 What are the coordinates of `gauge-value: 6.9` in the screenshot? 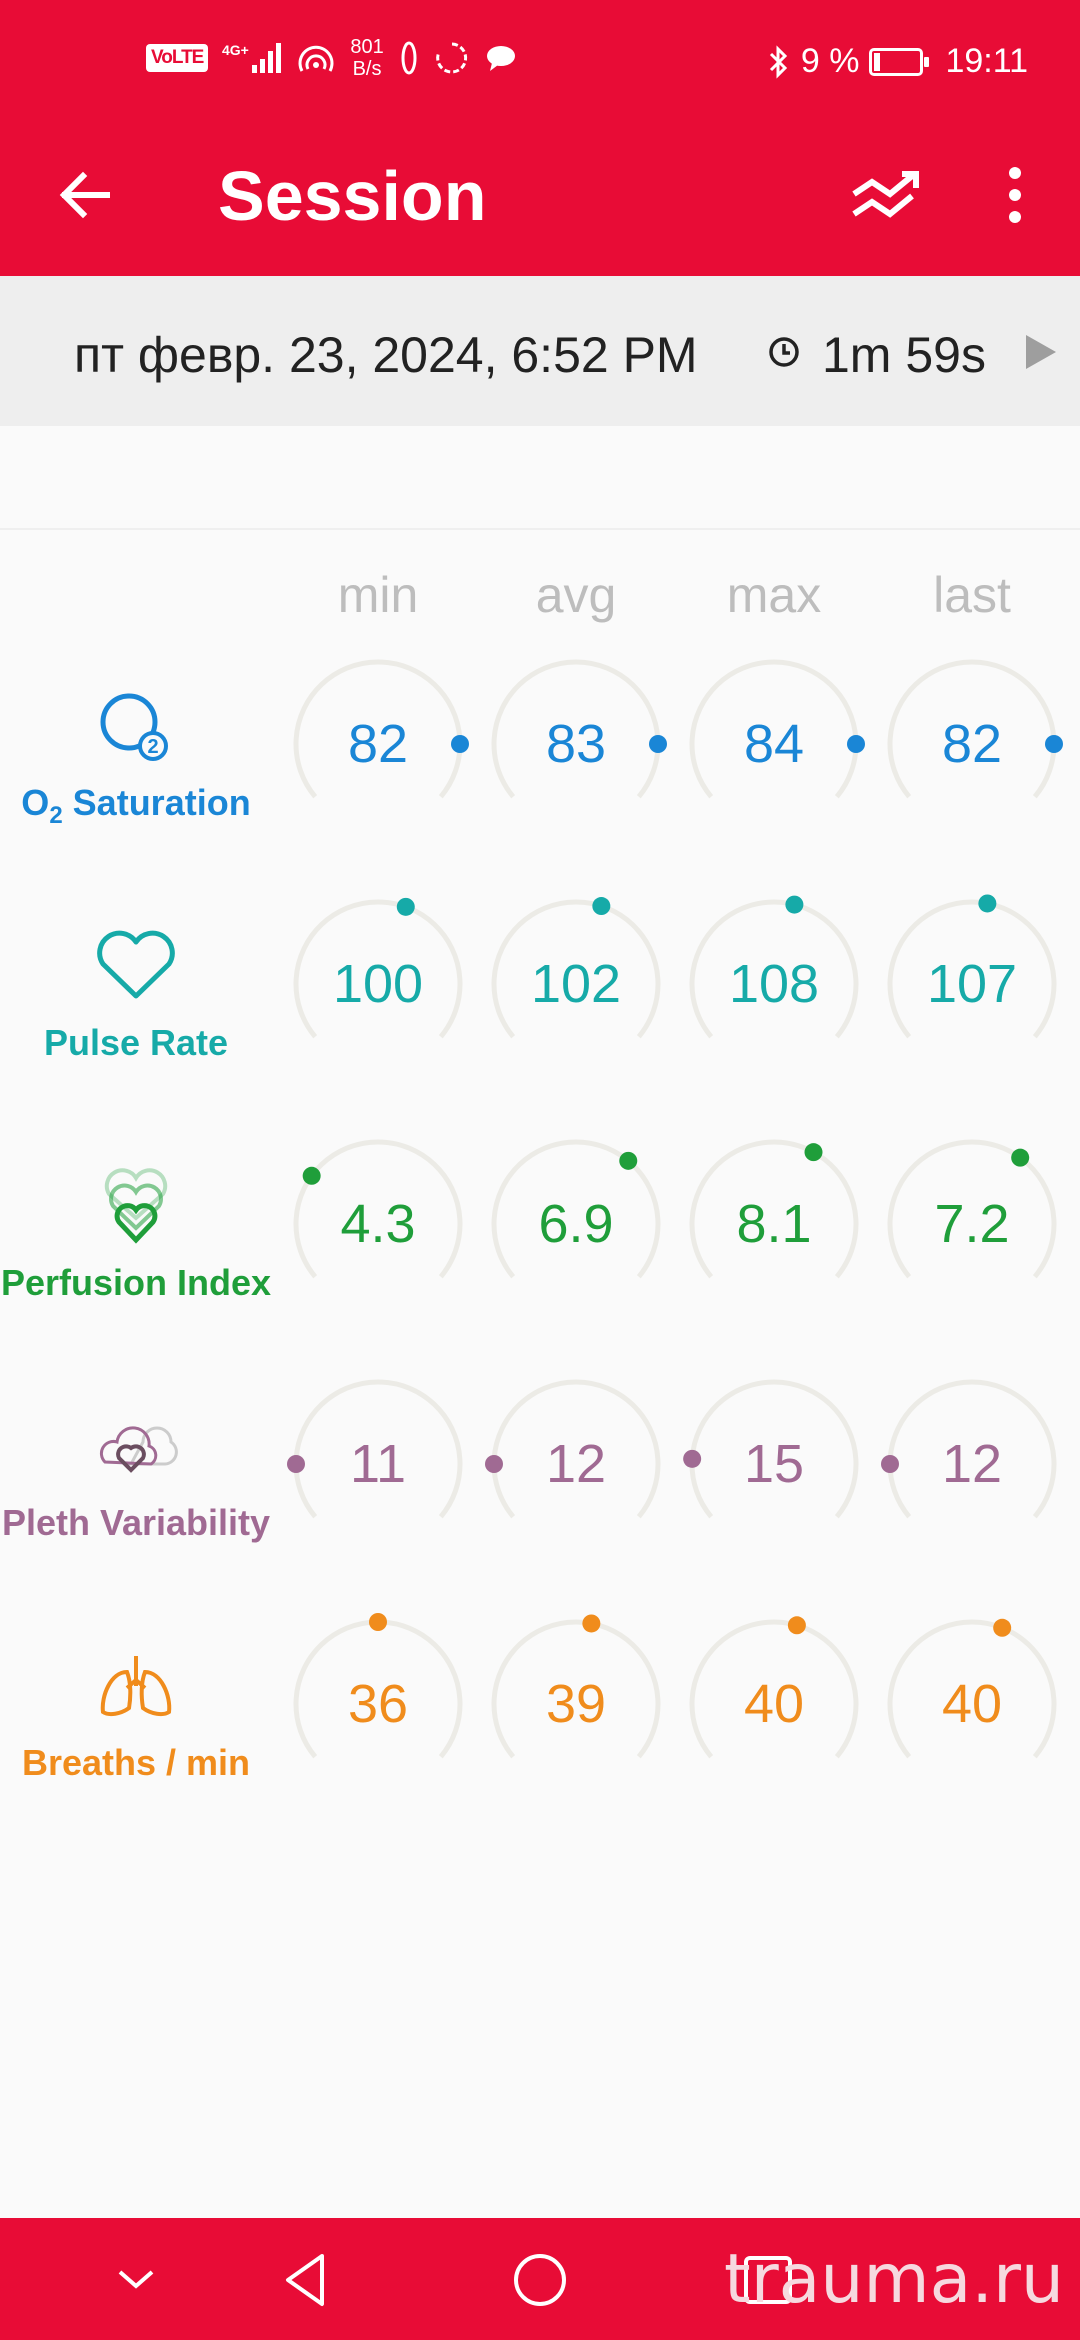 It's located at (576, 1224).